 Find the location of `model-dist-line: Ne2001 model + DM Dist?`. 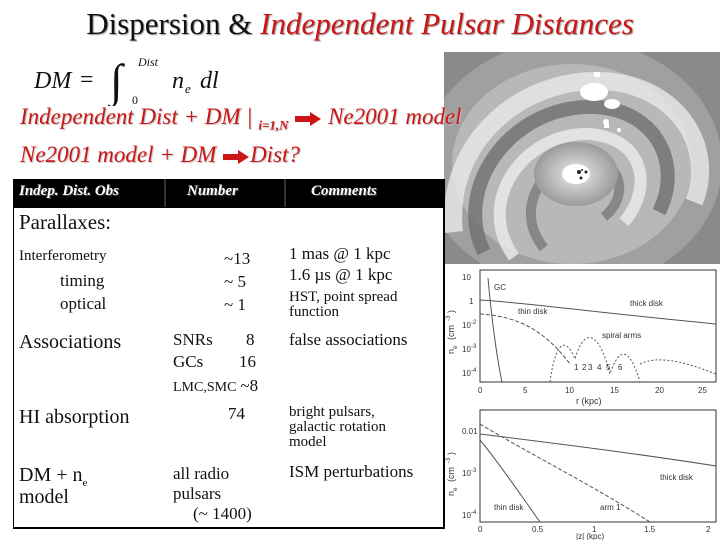

model-dist-line: Ne2001 model + DM Dist? is located at coordinates (160, 155).